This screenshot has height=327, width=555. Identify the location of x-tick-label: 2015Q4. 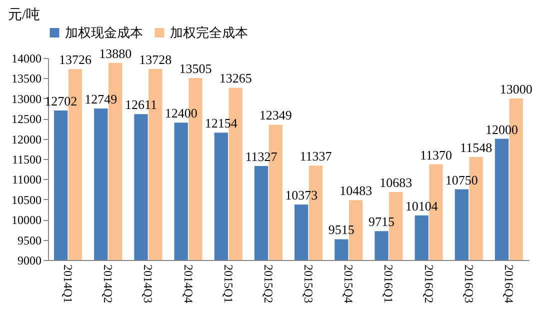
(349, 284).